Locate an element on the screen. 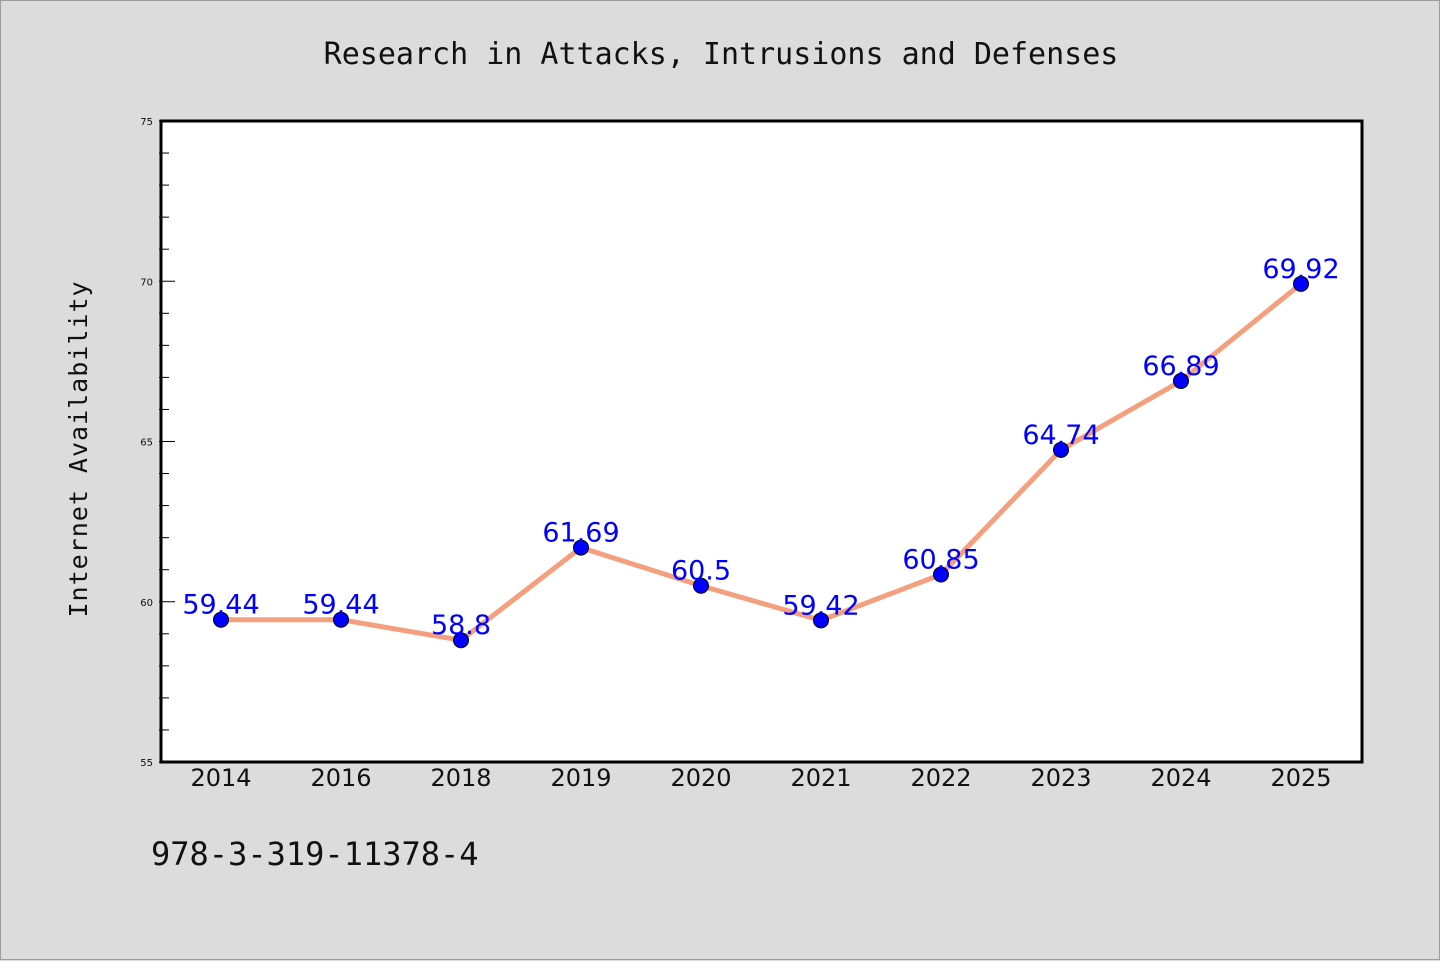  data-label: 58.8 is located at coordinates (461, 625).